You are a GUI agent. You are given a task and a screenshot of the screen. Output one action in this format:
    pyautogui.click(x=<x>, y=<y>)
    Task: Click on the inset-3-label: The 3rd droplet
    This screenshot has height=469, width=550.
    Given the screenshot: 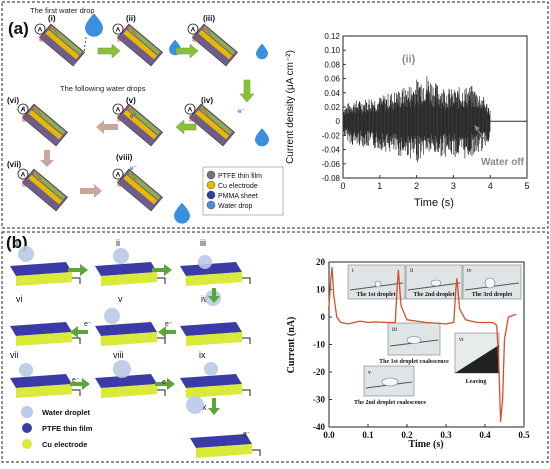 What is the action you would take?
    pyautogui.click(x=492, y=295)
    